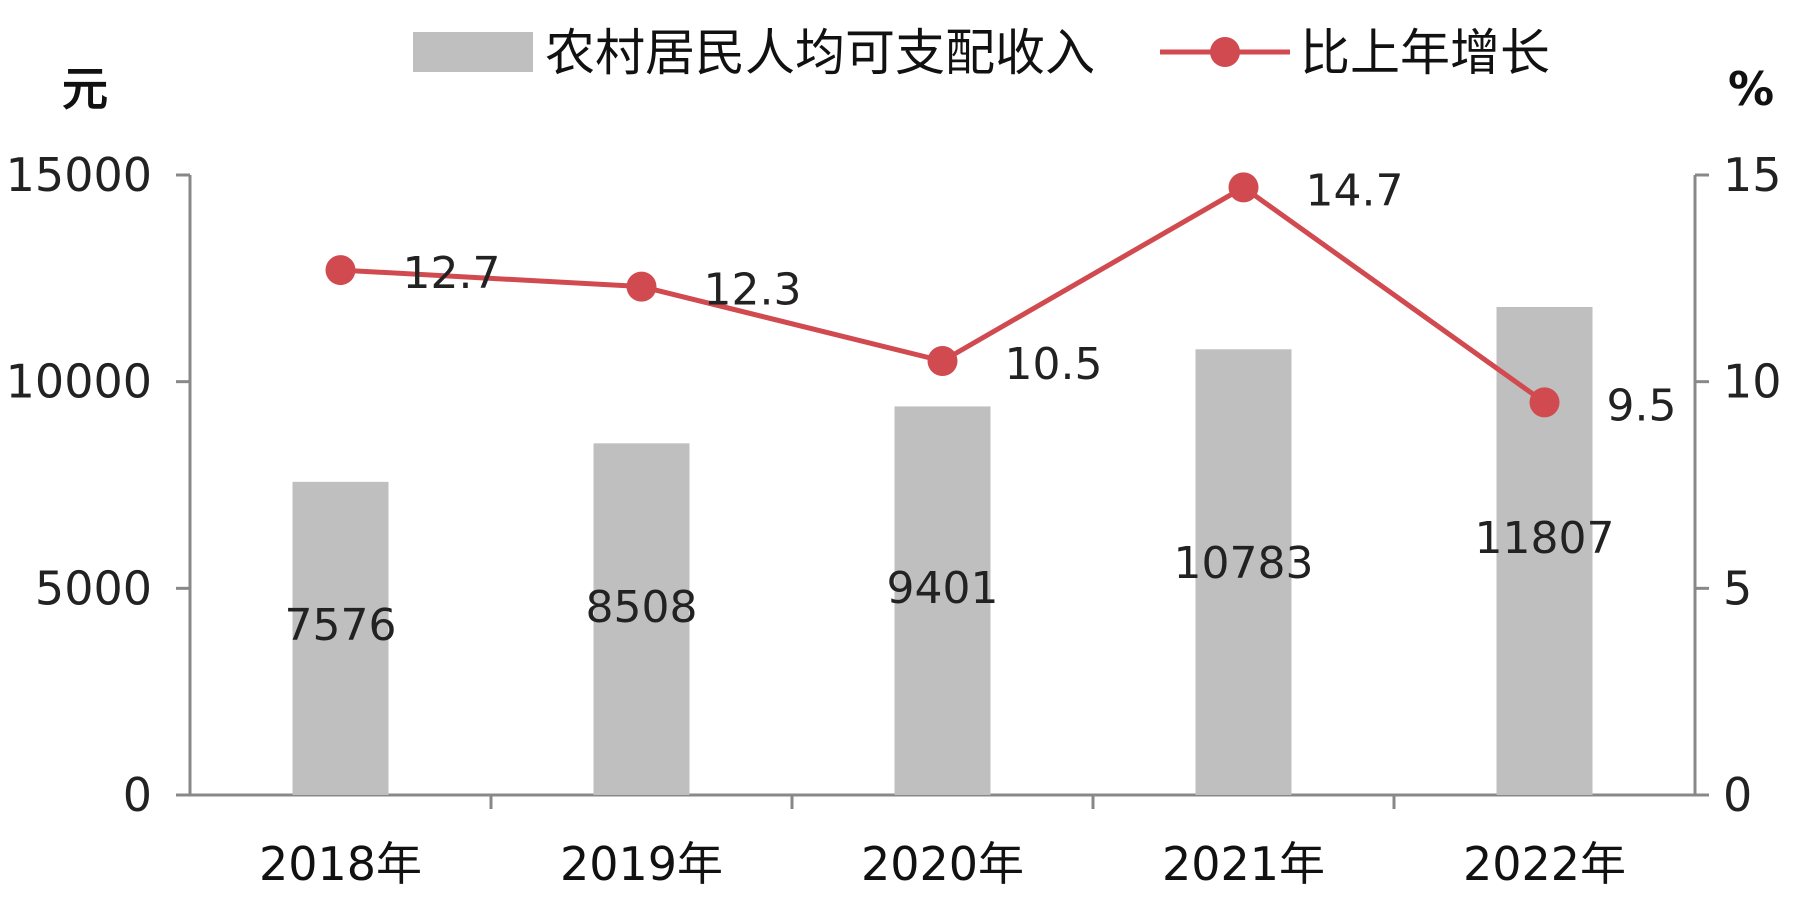 The height and width of the screenshot is (920, 1803). I want to click on line-value-label: 10.5, so click(1054, 364).